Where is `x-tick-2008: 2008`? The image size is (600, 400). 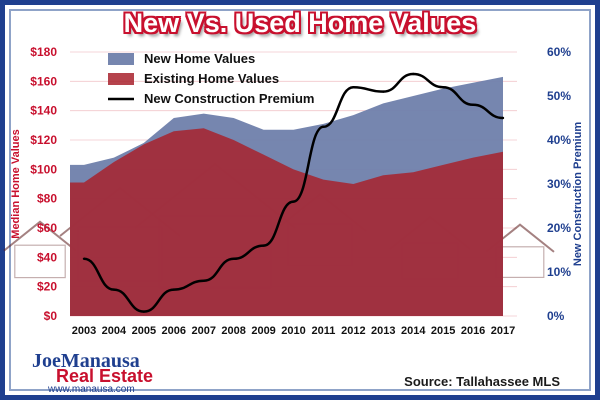
x-tick-2008: 2008 is located at coordinates (233, 331).